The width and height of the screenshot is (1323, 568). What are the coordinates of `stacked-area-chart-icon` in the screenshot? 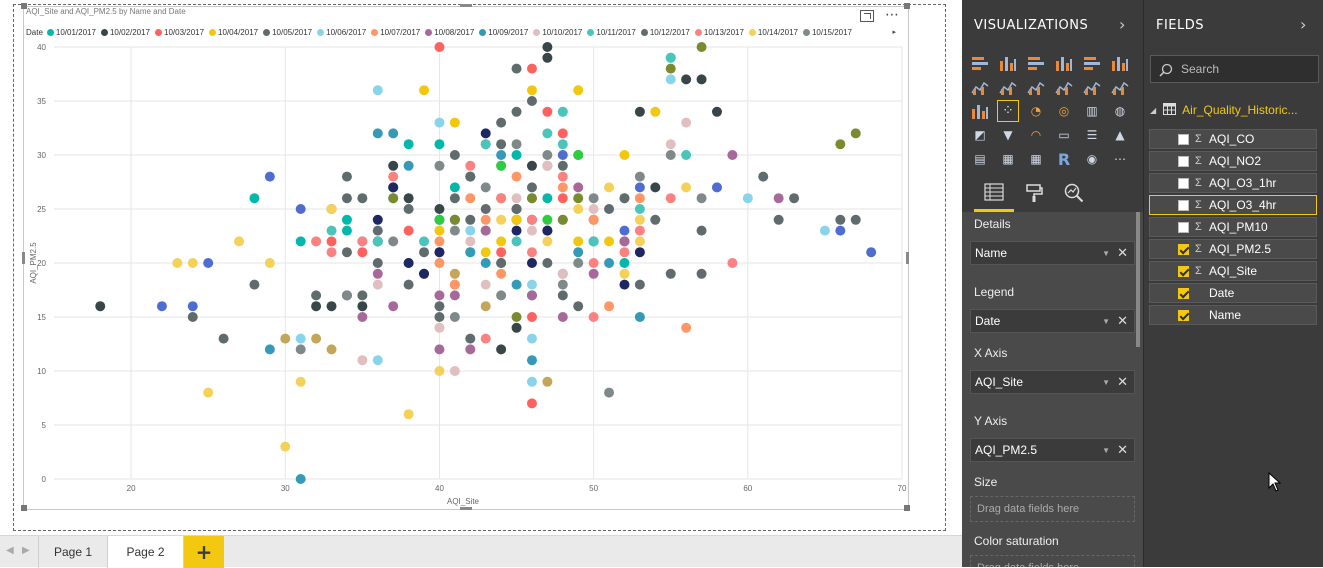 It's located at (1036, 87).